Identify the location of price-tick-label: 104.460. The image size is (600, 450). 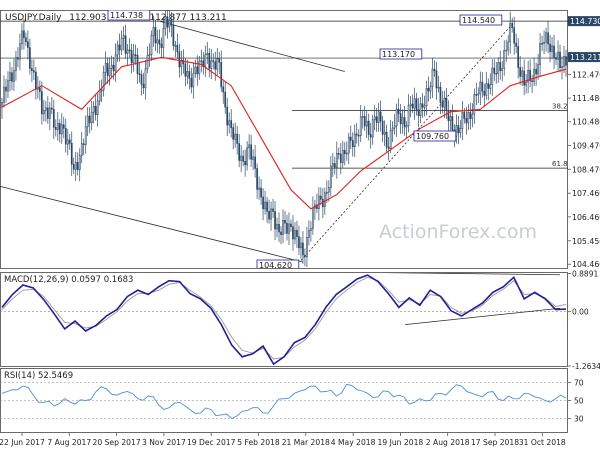
(586, 264).